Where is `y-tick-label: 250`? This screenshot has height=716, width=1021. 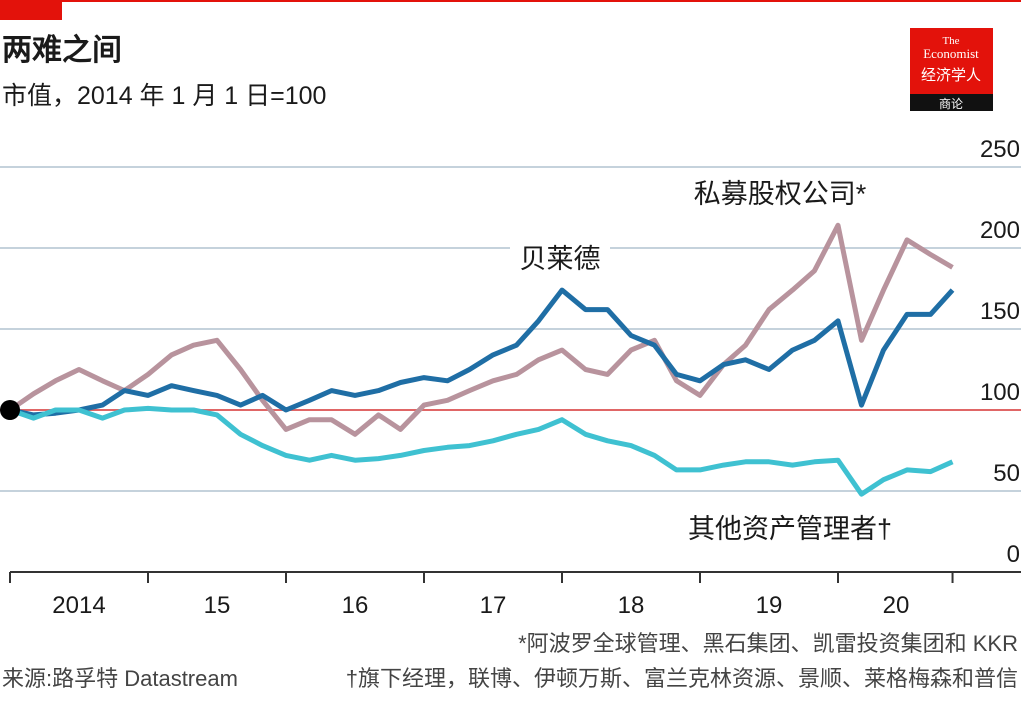 y-tick-label: 250 is located at coordinates (1000, 149).